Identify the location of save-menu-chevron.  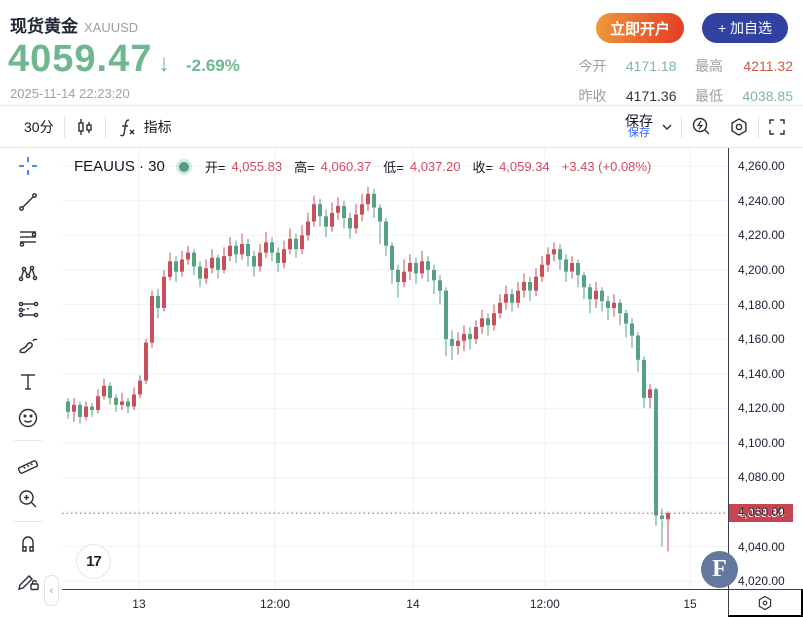
(667, 127).